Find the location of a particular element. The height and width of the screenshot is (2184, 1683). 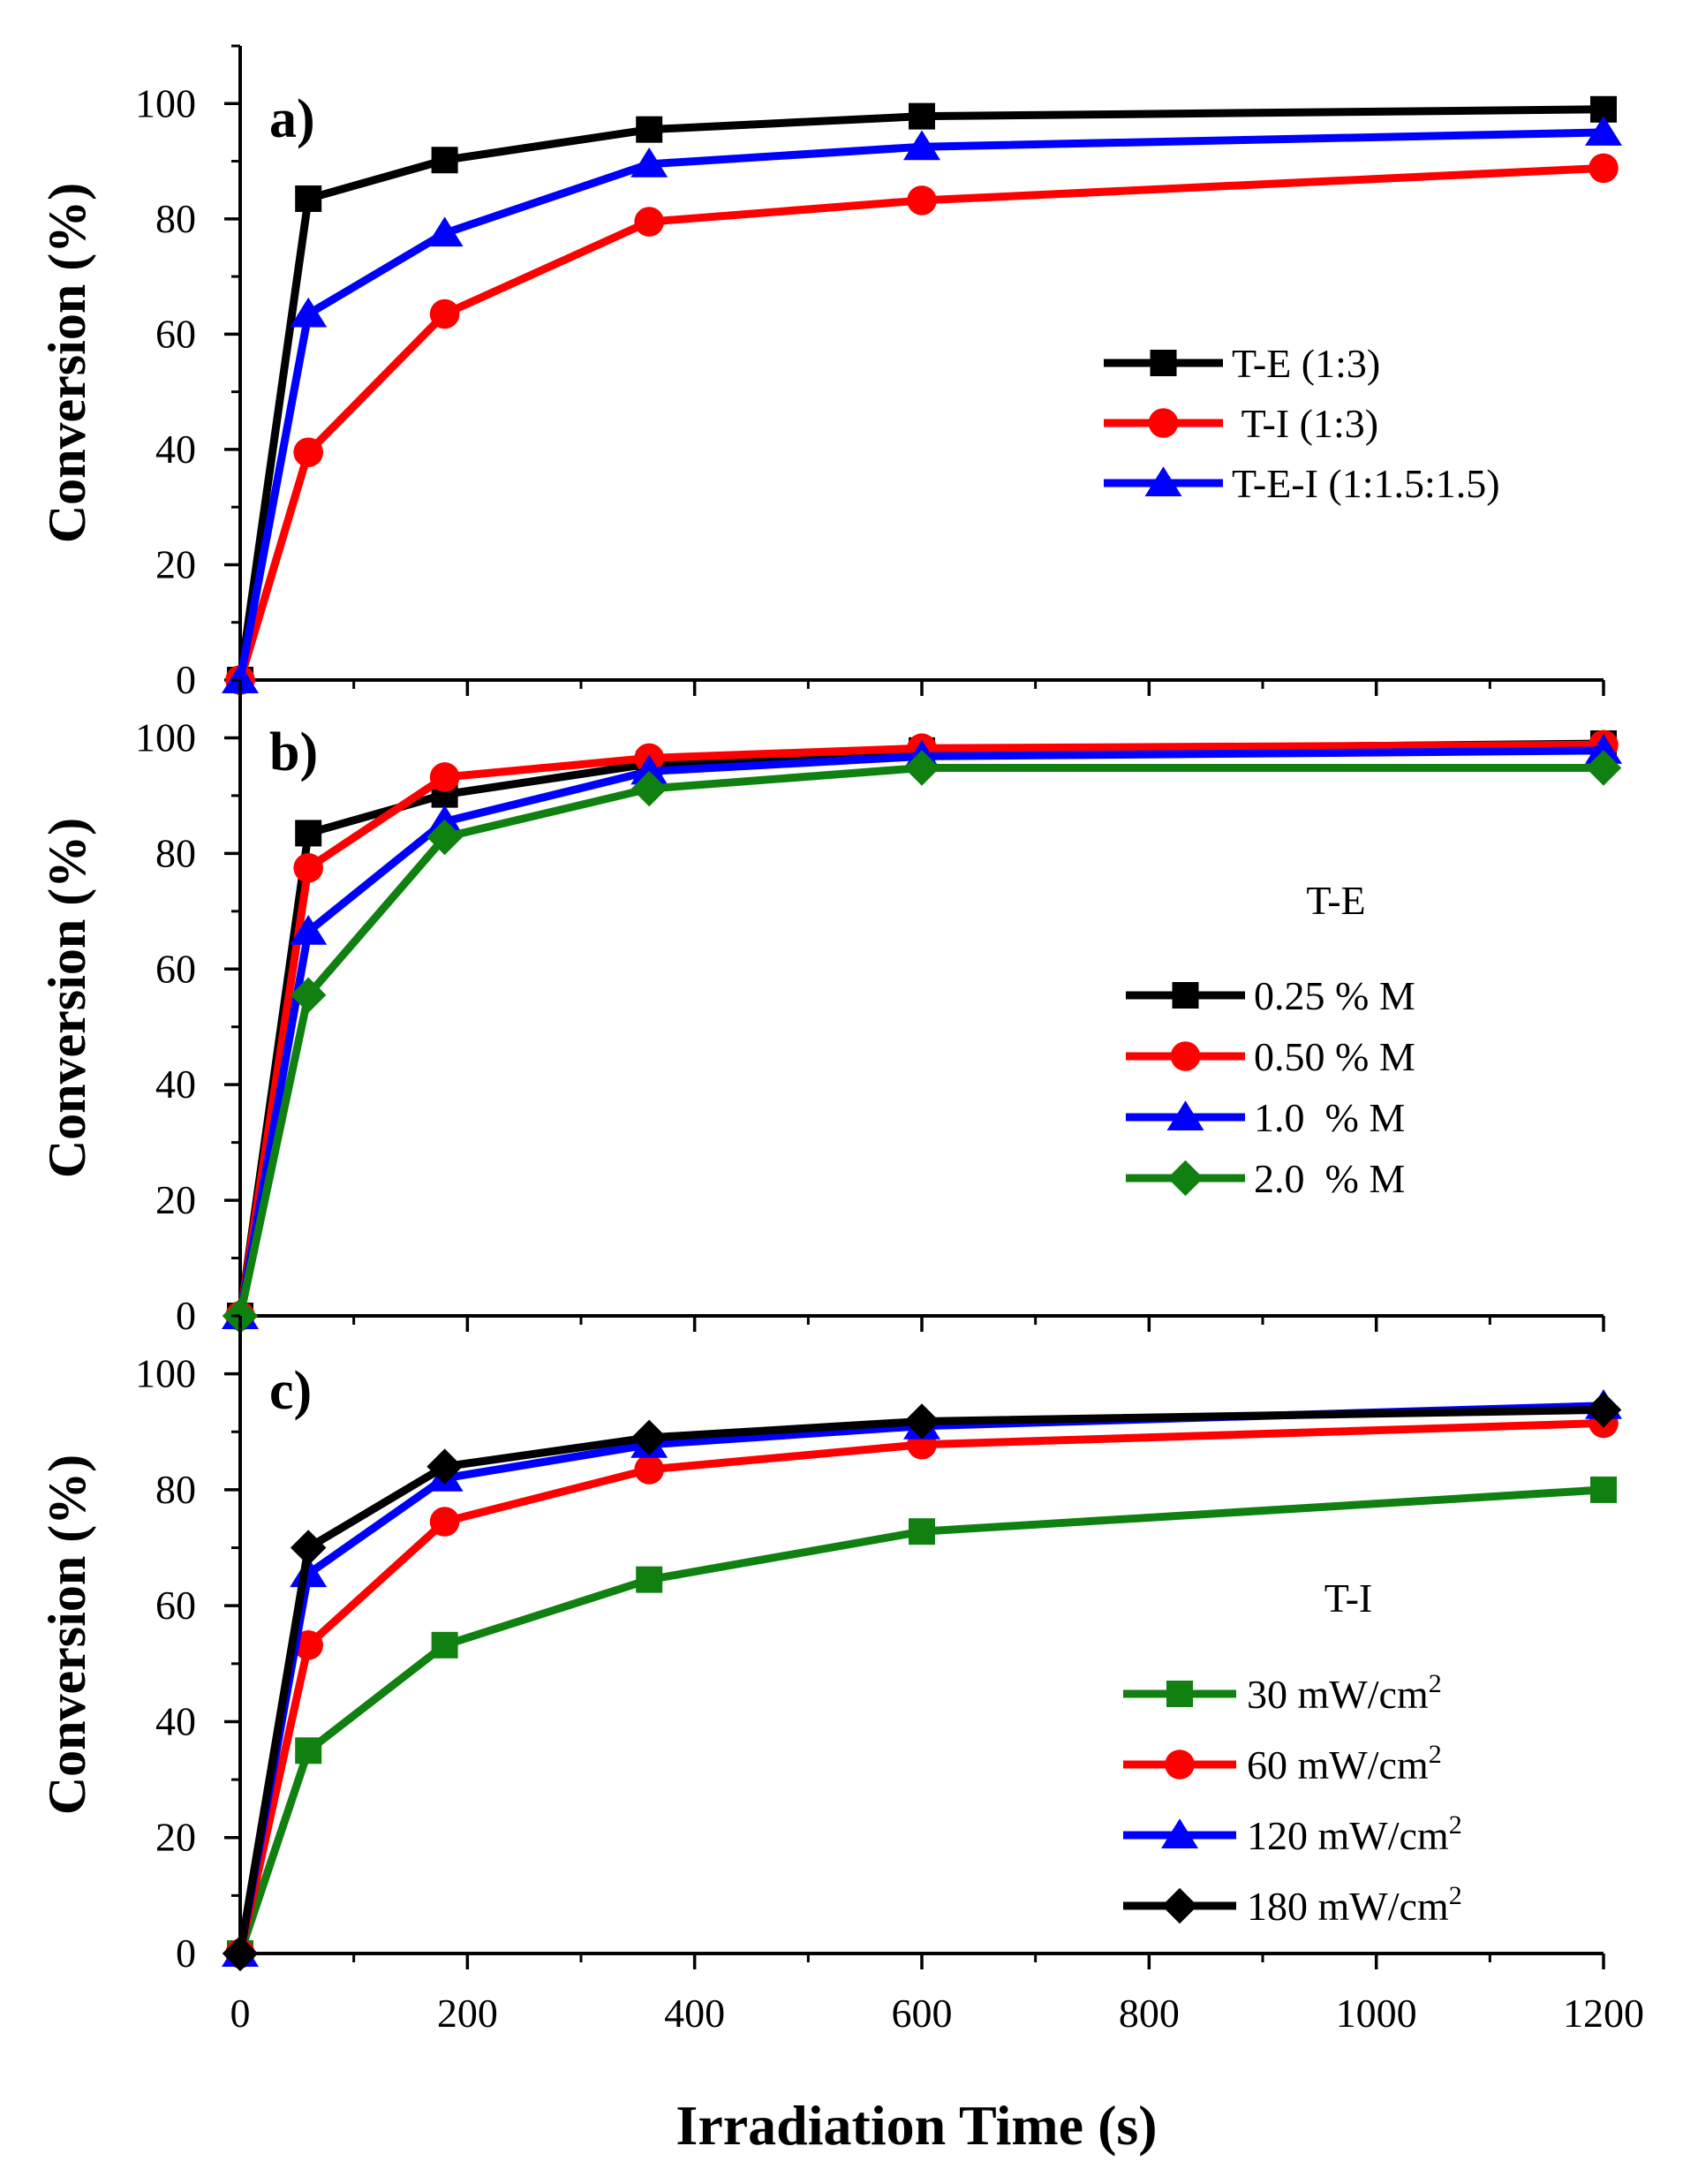

legend-label: T-E (1:3) is located at coordinates (1306, 363).